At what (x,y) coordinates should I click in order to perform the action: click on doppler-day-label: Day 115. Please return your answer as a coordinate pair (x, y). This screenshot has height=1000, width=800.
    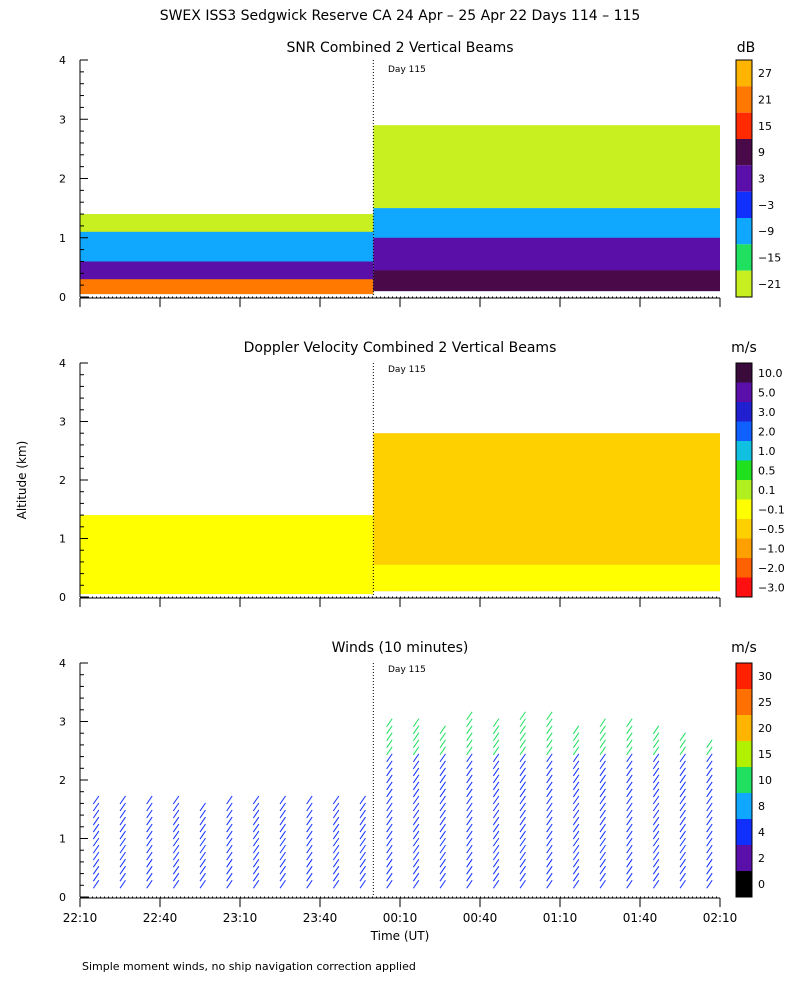
    Looking at the image, I should click on (407, 370).